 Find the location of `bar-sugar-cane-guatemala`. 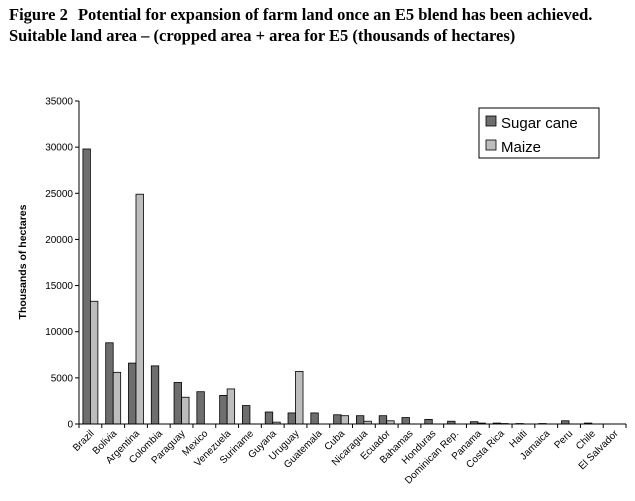

bar-sugar-cane-guatemala is located at coordinates (314, 418).